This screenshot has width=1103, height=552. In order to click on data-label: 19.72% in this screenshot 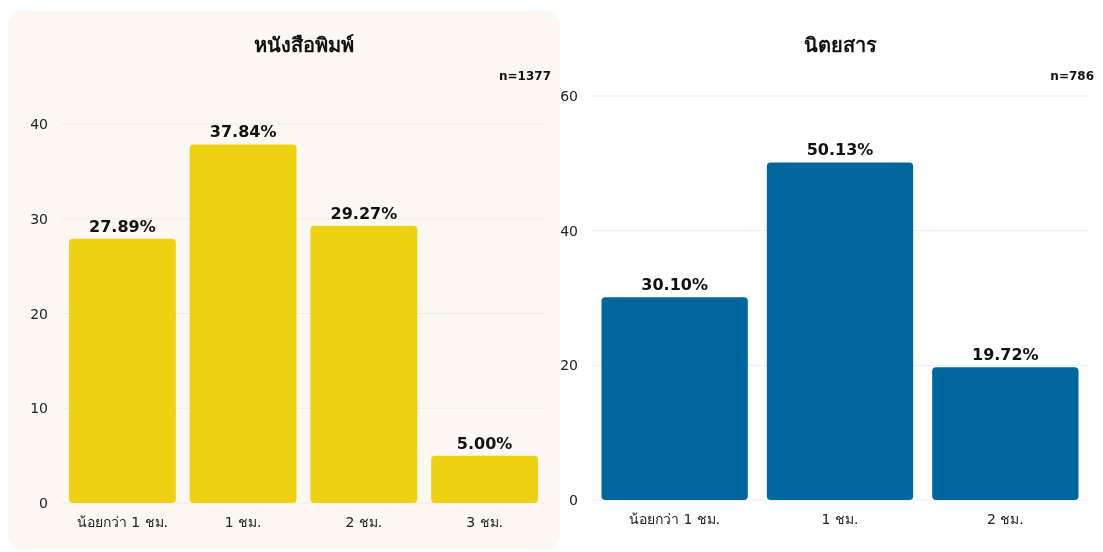, I will do `click(1005, 355)`.